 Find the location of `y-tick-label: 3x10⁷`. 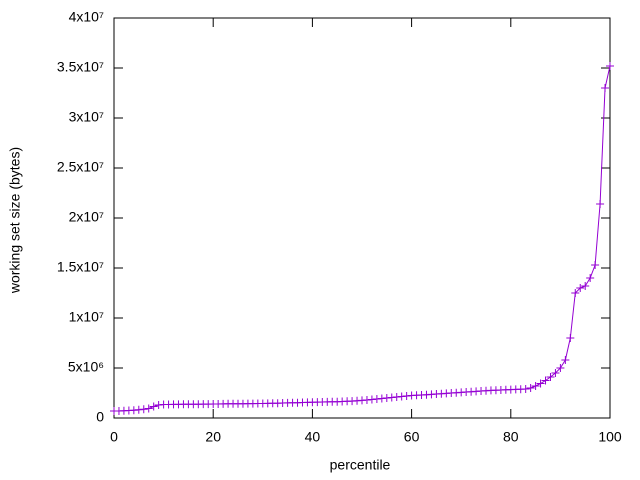

y-tick-label: 3x10⁷ is located at coordinates (86, 117).